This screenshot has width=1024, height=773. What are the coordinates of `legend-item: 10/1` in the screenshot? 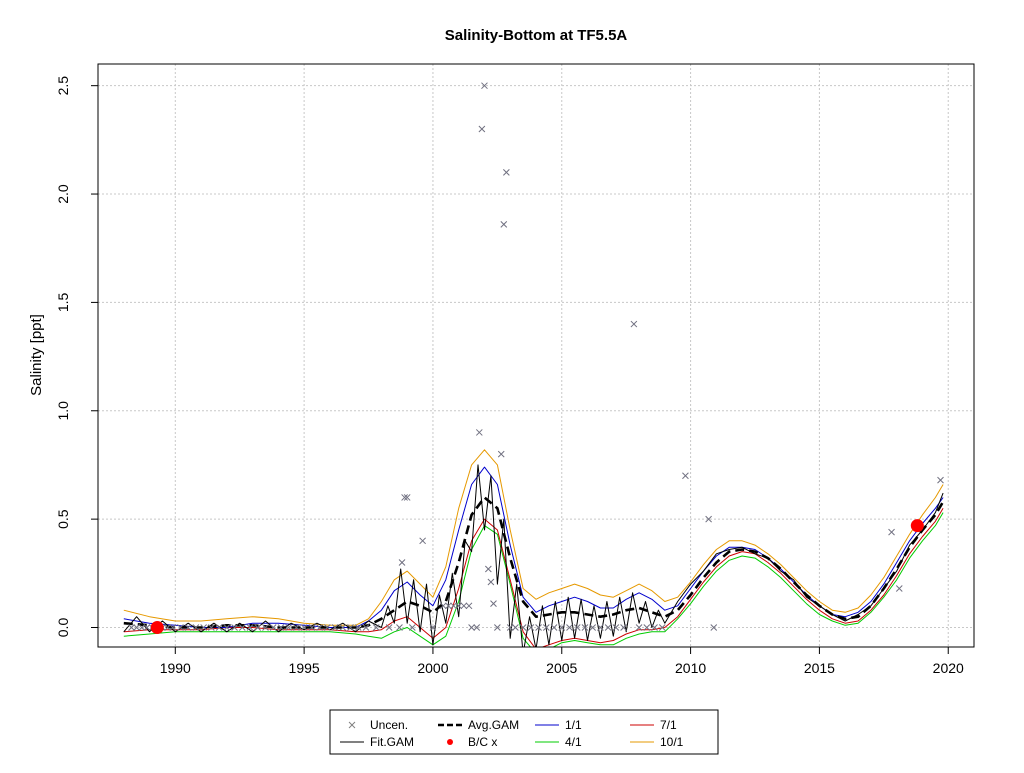 It's located at (657, 742).